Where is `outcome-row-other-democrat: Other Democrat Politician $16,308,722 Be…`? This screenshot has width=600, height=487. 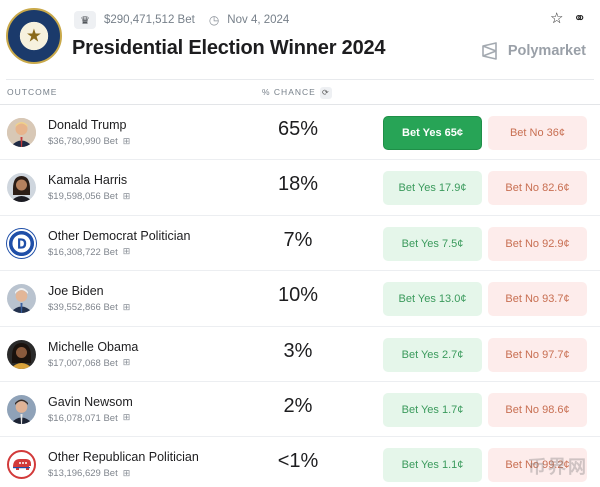 outcome-row-other-democrat: Other Democrat Politician $16,308,722 Be… is located at coordinates (300, 242).